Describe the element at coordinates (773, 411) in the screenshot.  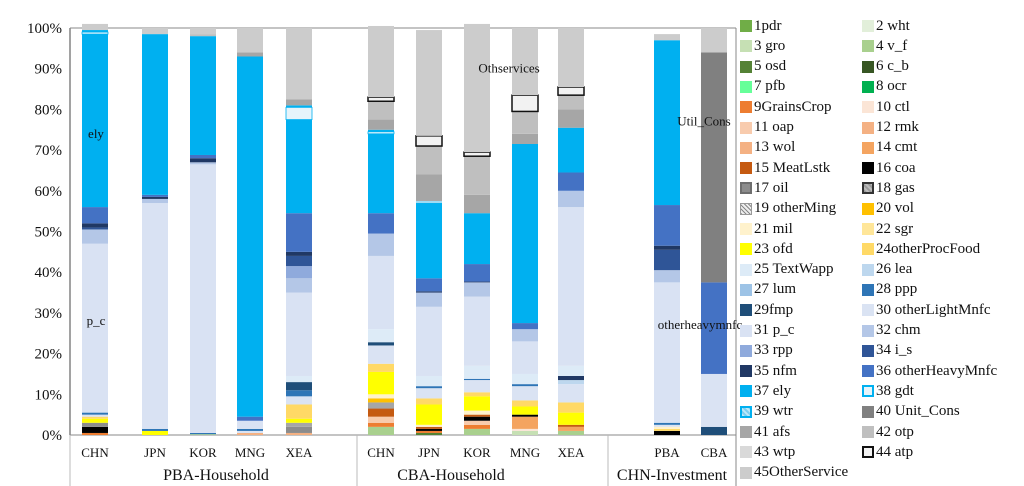
I see `legend-label: 39 wtr` at that location.